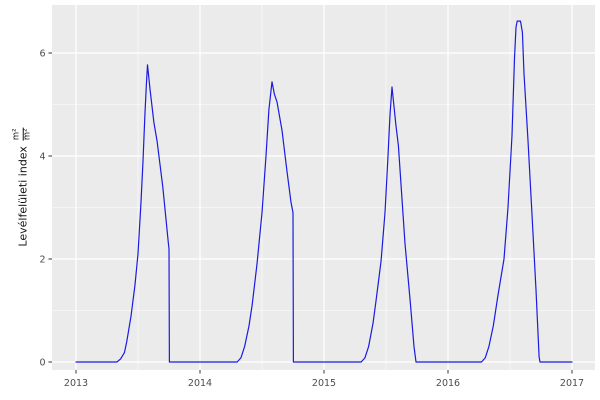 Image resolution: width=600 pixels, height=400 pixels. Describe the element at coordinates (42, 53) in the screenshot. I see `y-tick-label: 6` at that location.